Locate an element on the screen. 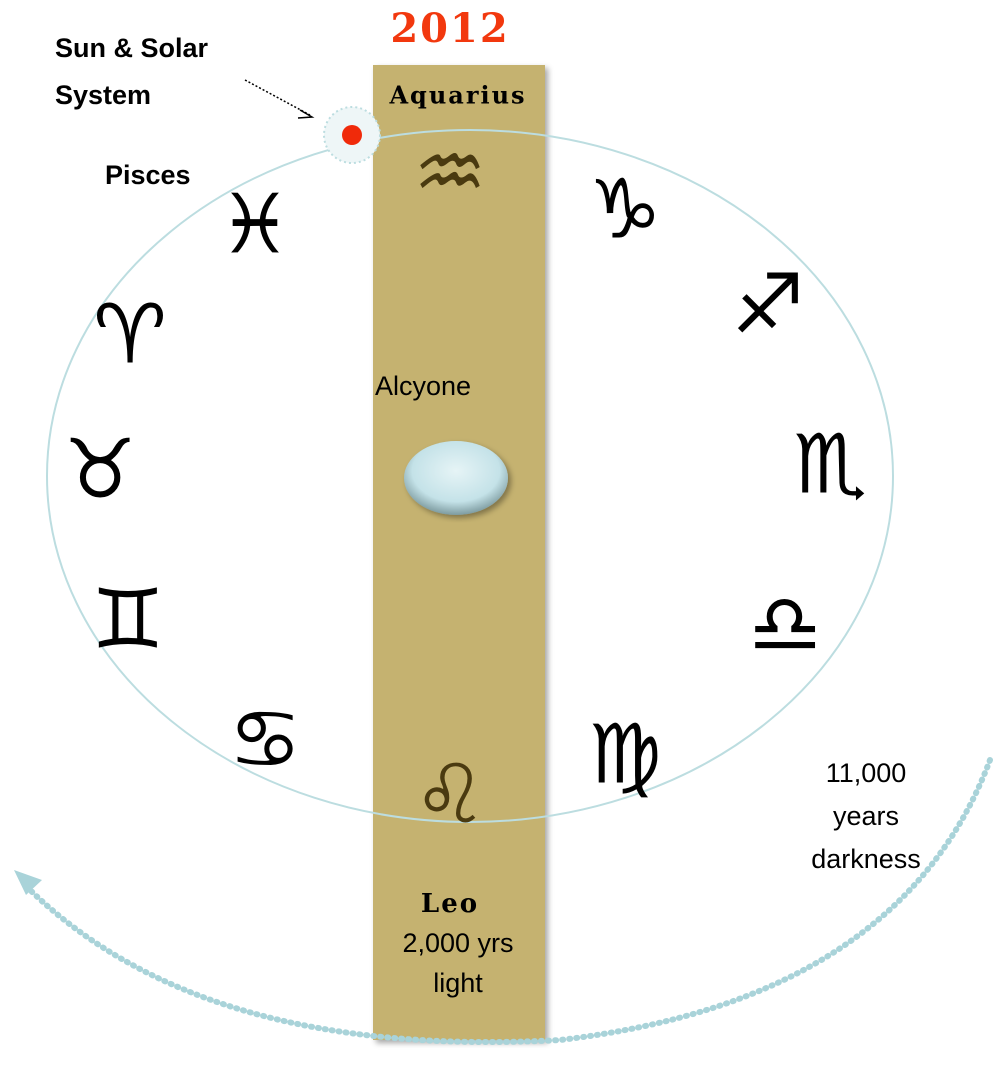 The image size is (993, 1090). zodiac-symbol: ♉︎ is located at coordinates (100, 469).